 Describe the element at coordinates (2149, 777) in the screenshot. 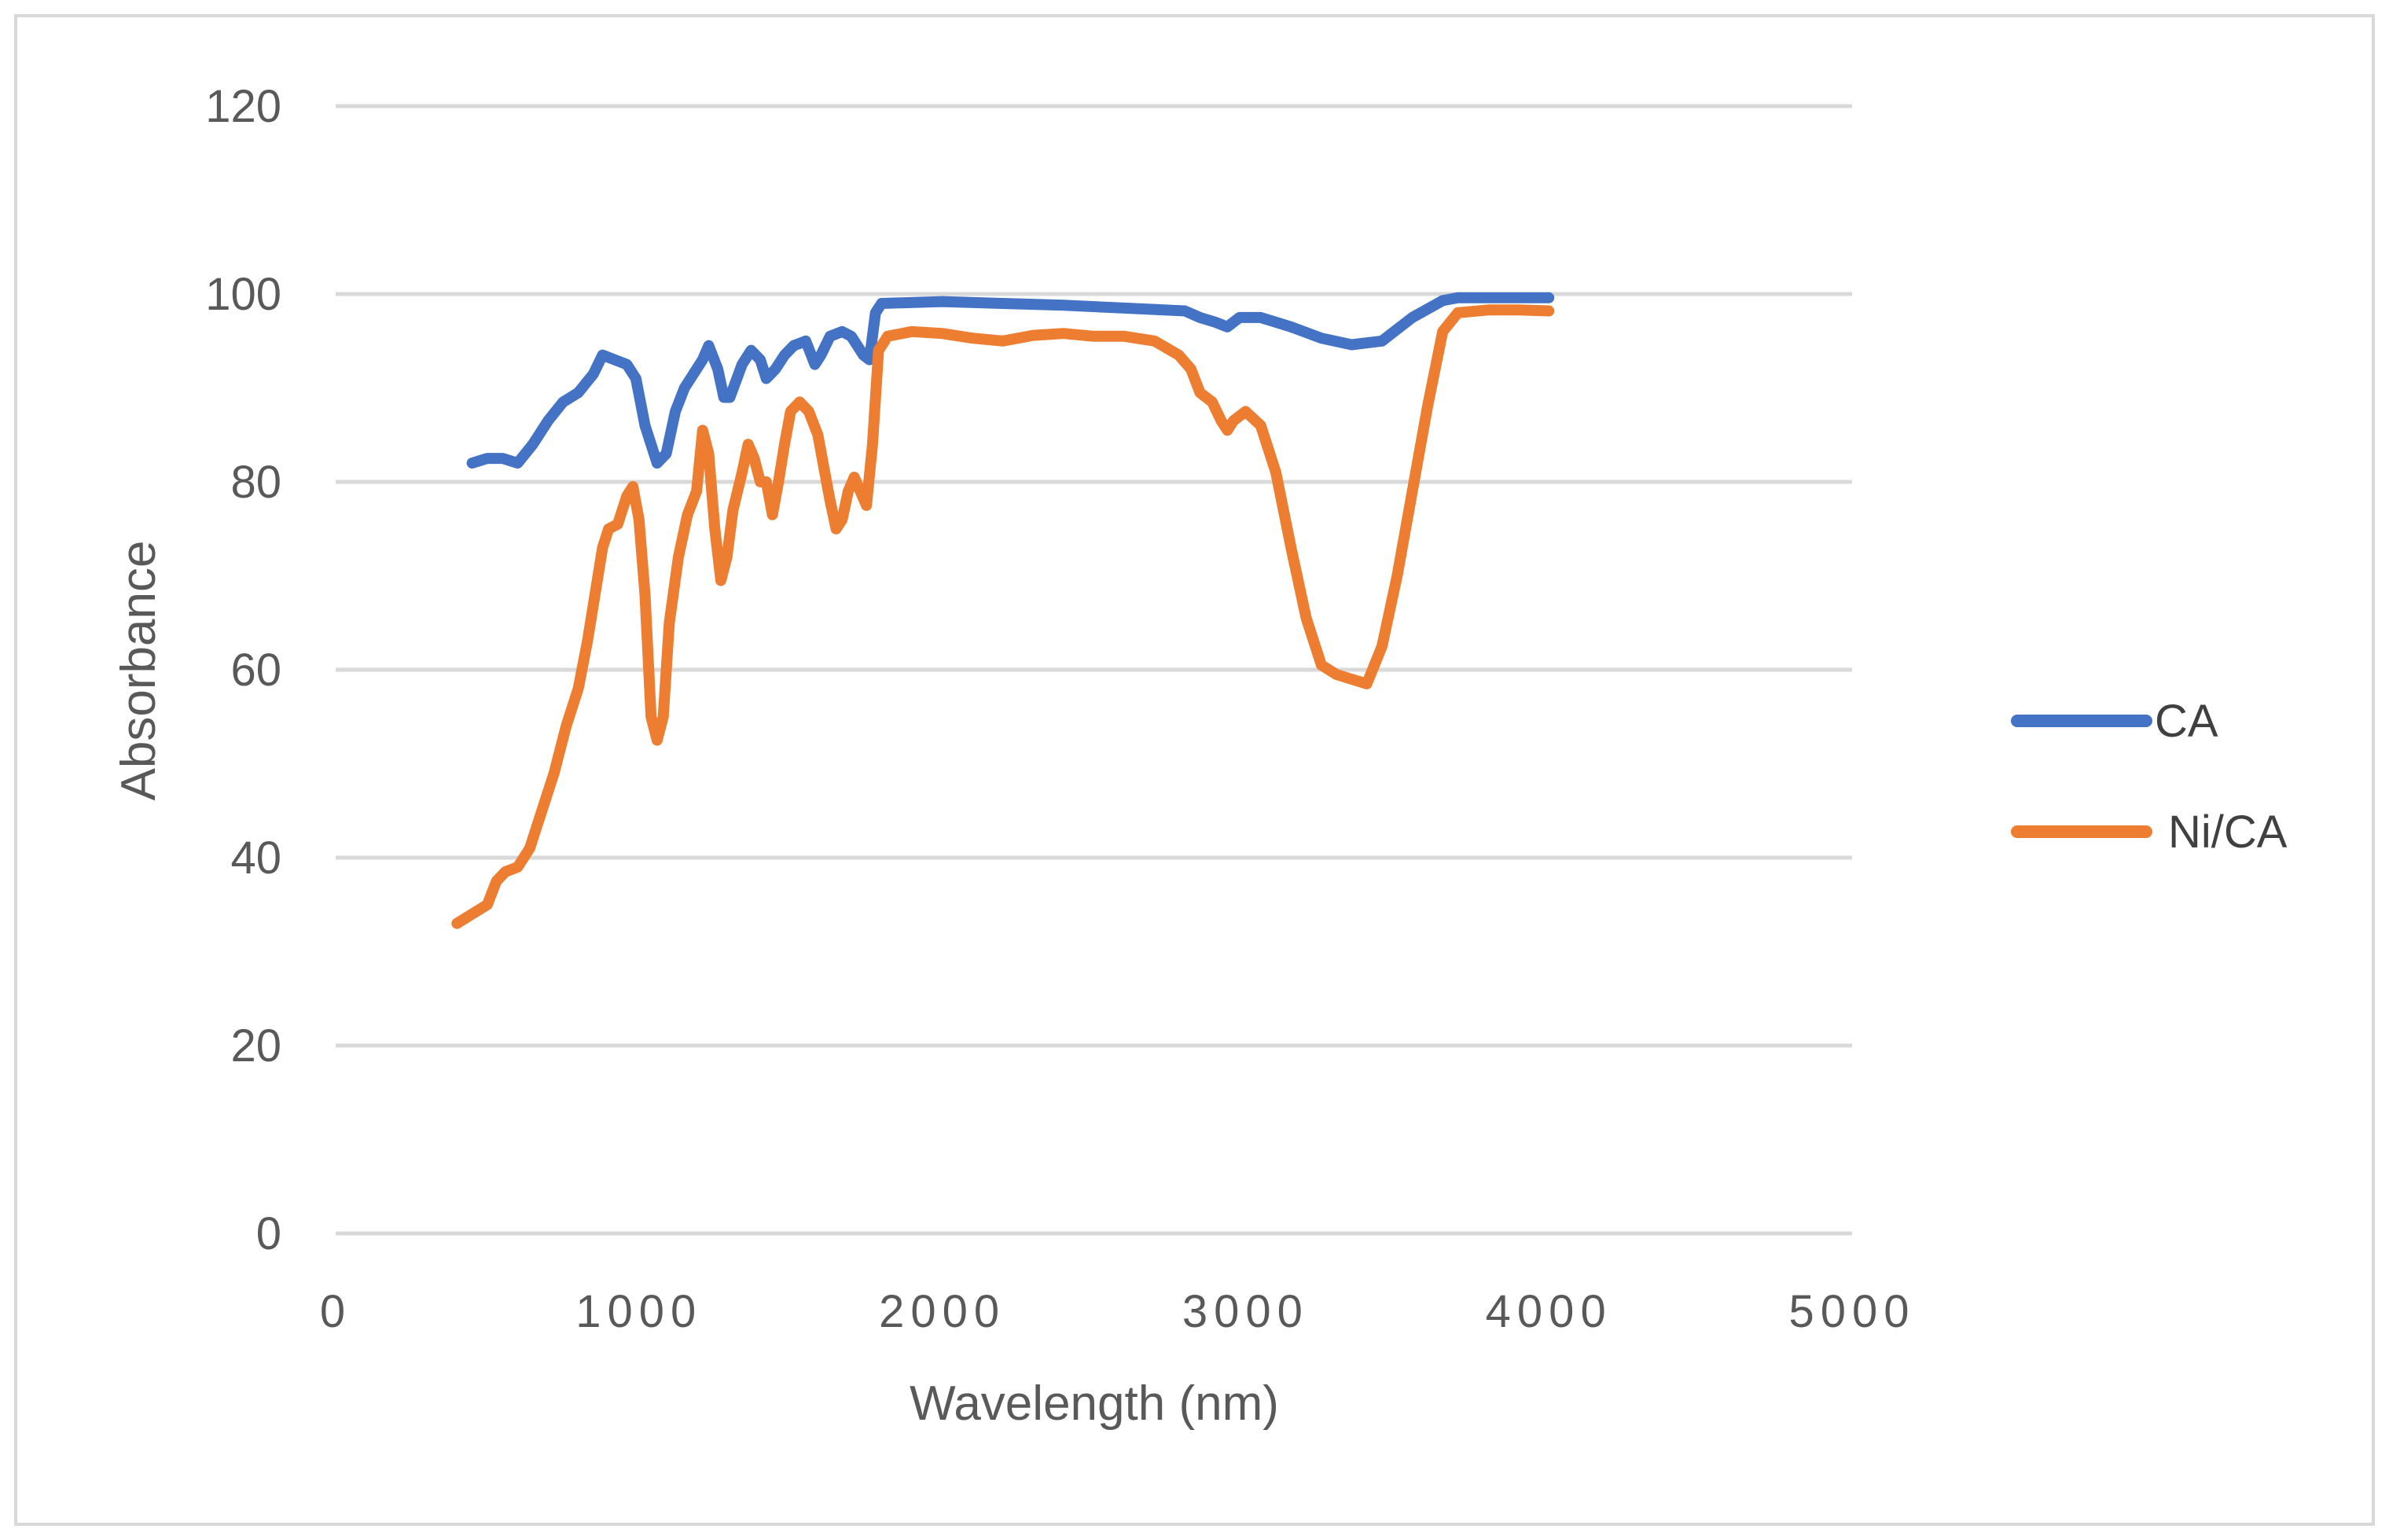

I see `legend: CA Ni/CA` at that location.